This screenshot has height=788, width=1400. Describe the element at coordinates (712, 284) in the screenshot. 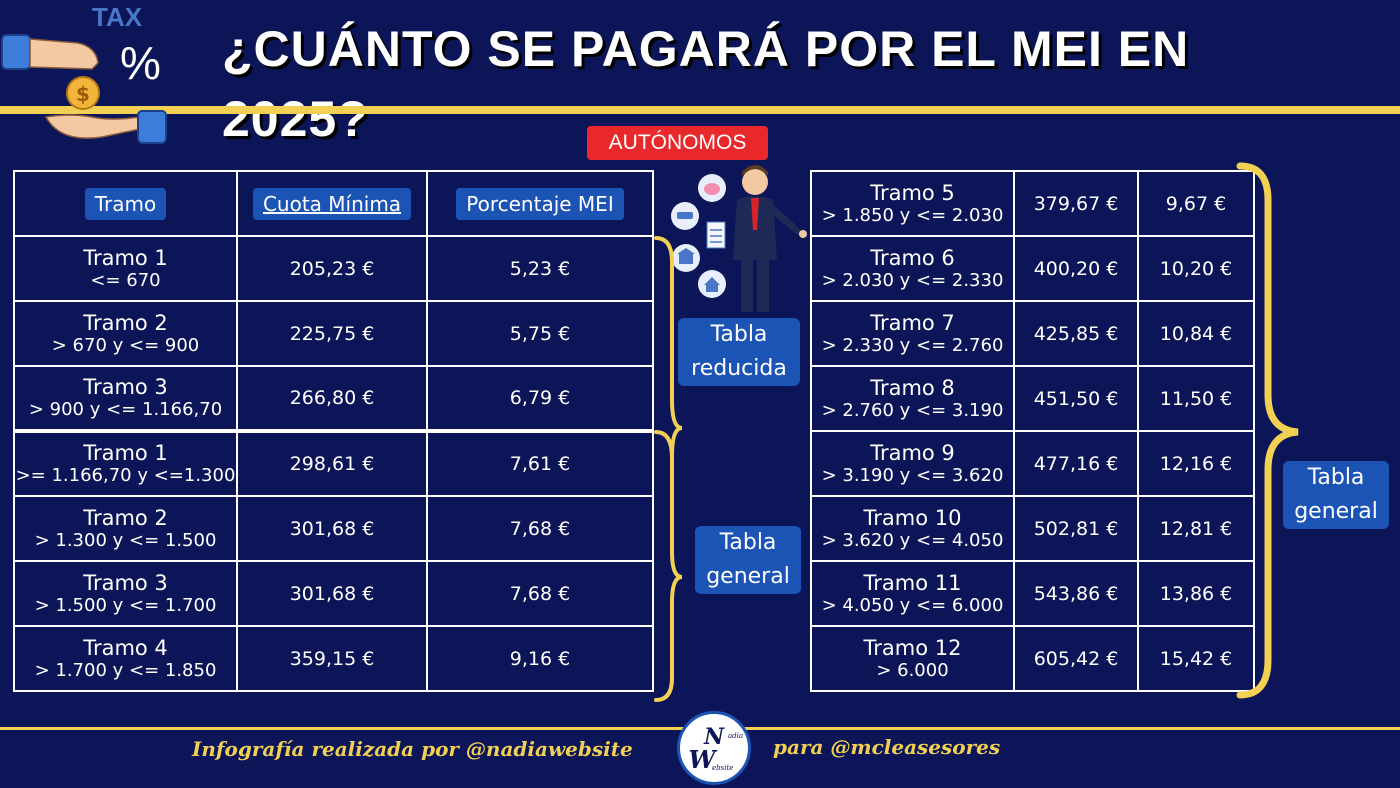

I see `house-icon` at that location.